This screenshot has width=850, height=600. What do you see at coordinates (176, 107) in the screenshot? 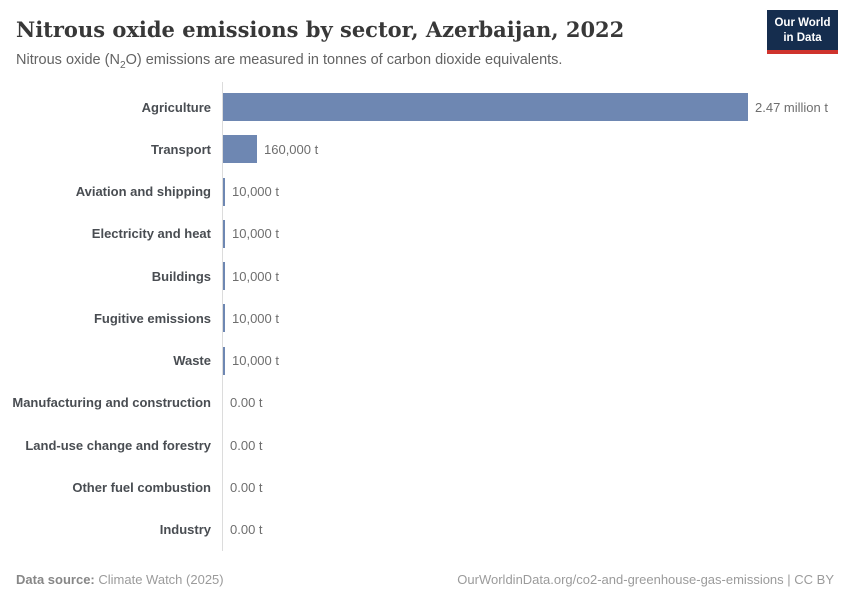
I see `category-label: Agriculture` at bounding box center [176, 107].